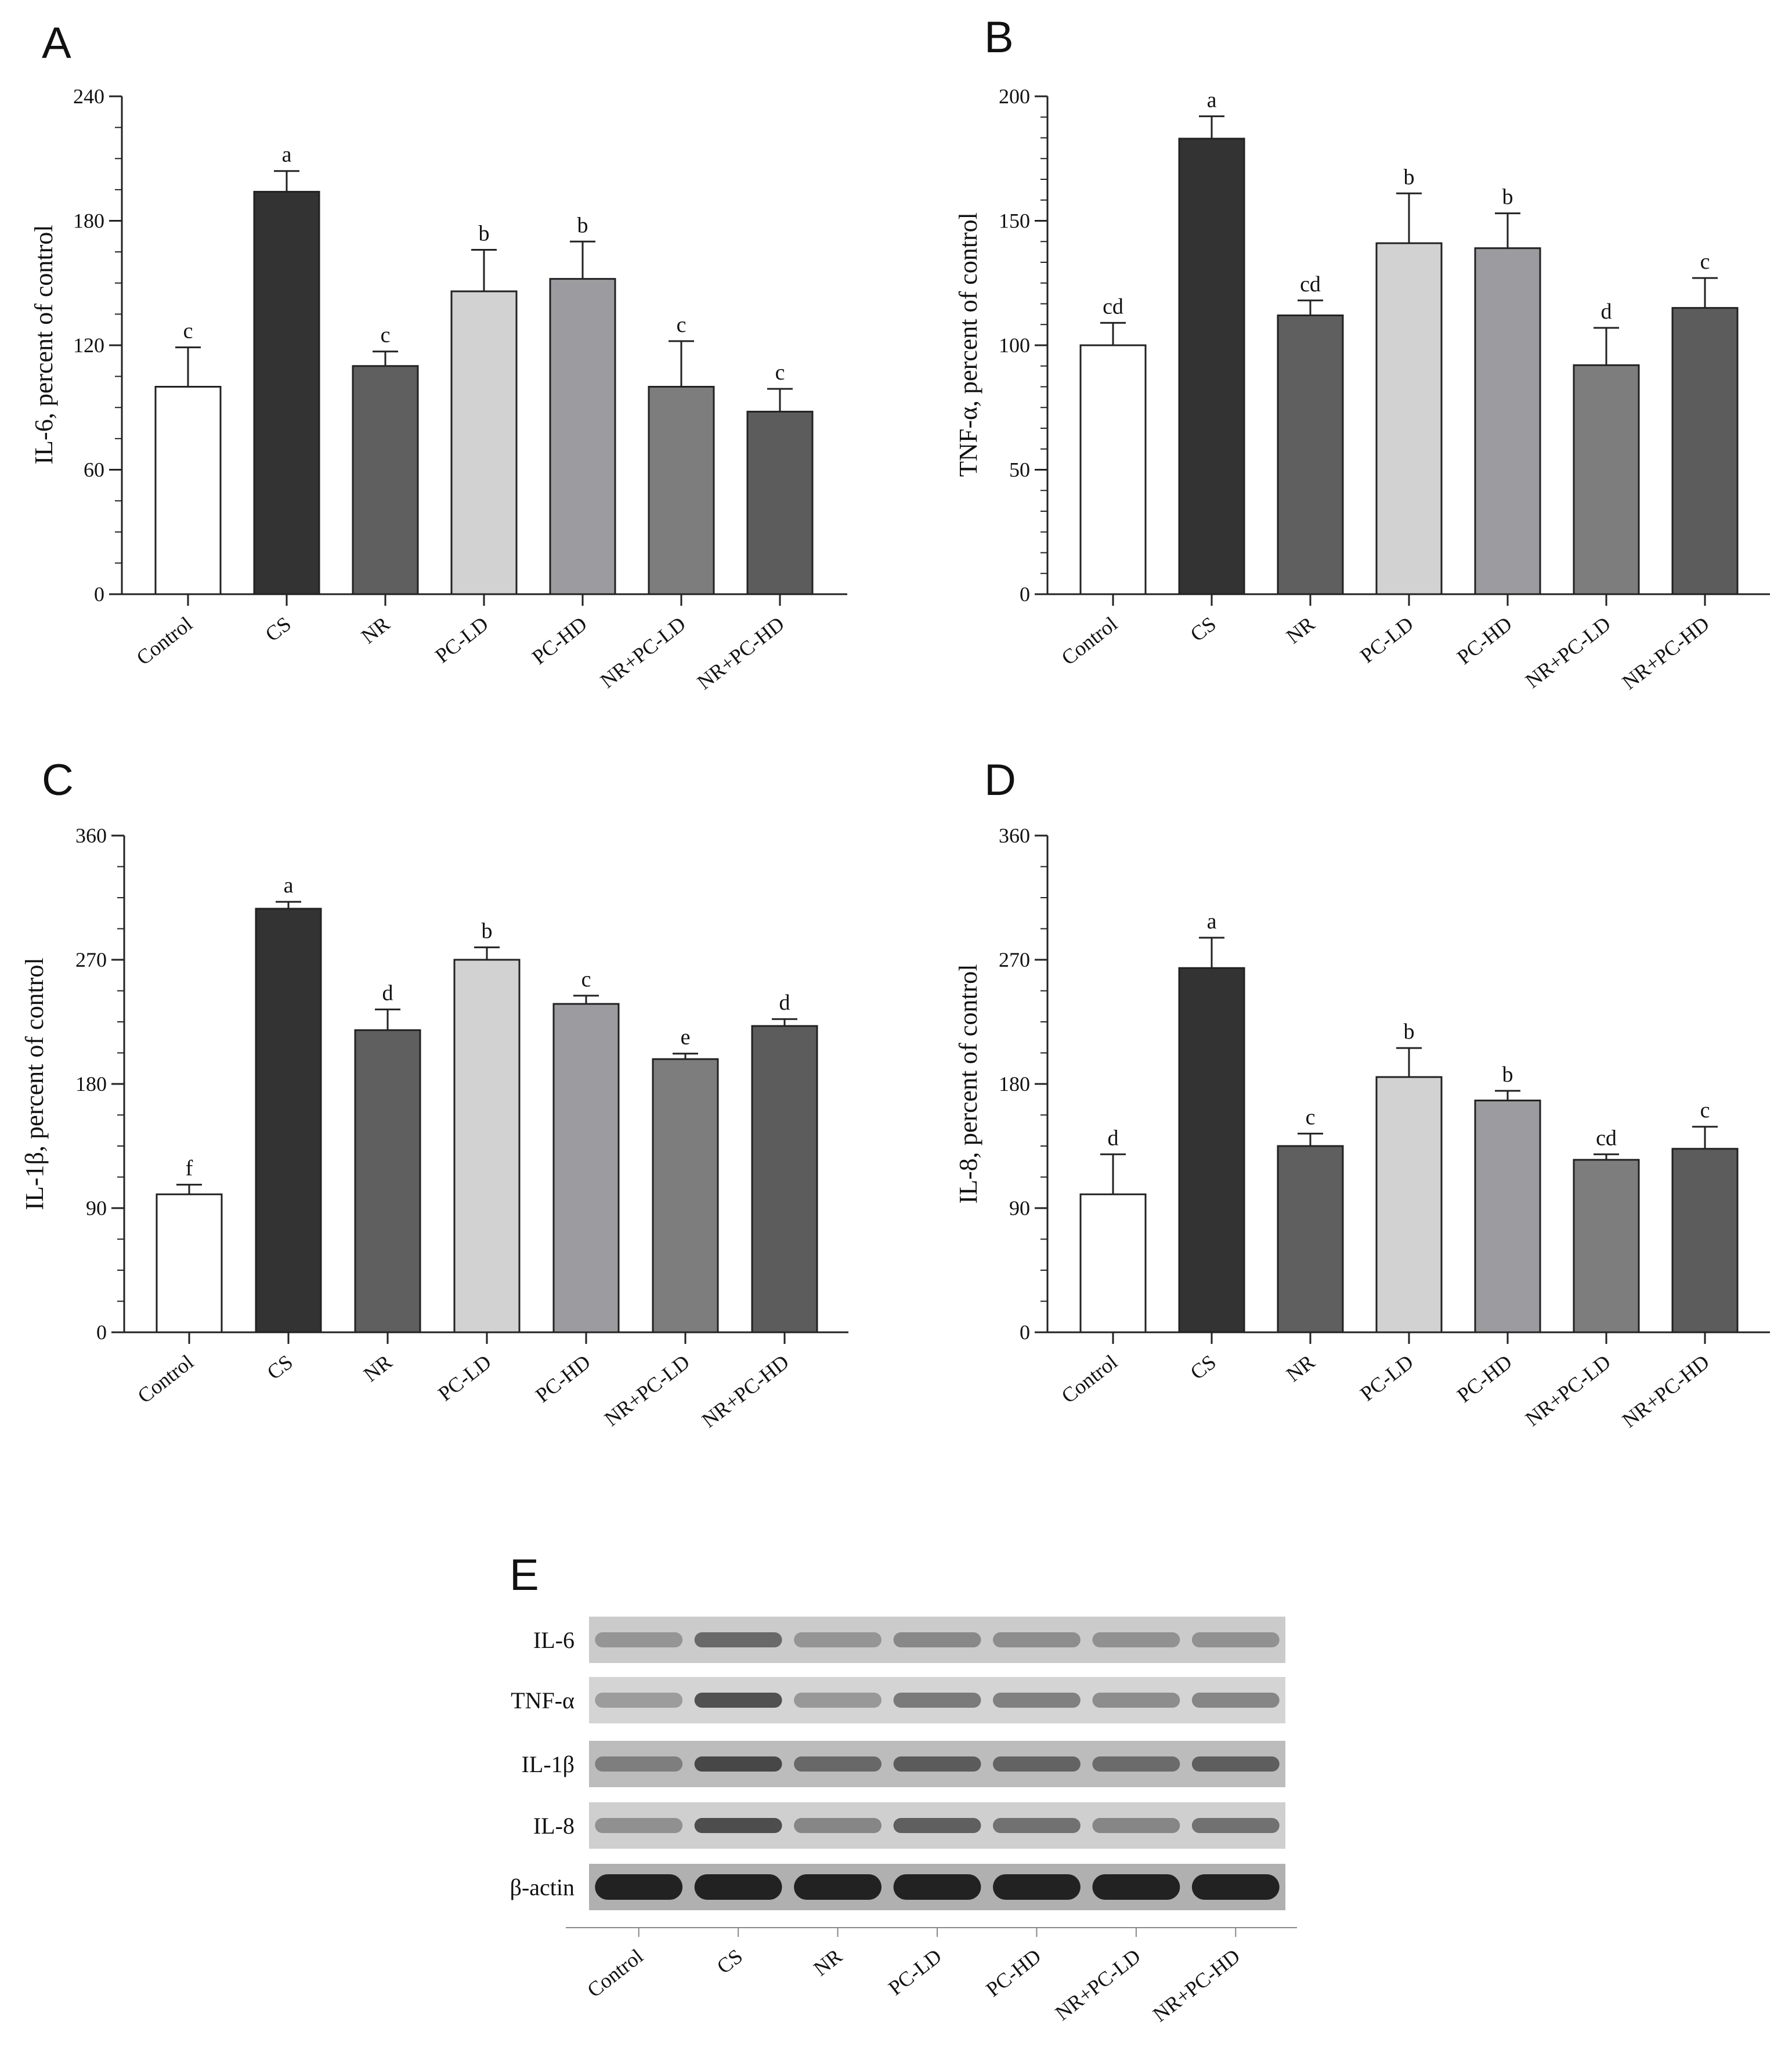  Describe the element at coordinates (686, 1037) in the screenshot. I see `significance-label: e` at that location.